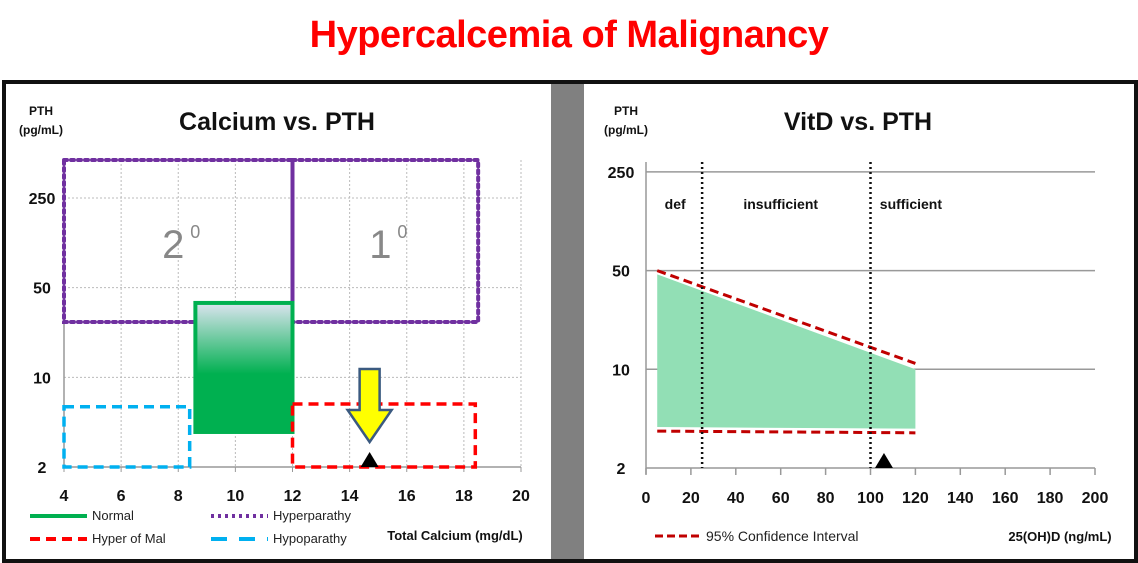 The height and width of the screenshot is (563, 1138). I want to click on region-normal, so click(244, 367).